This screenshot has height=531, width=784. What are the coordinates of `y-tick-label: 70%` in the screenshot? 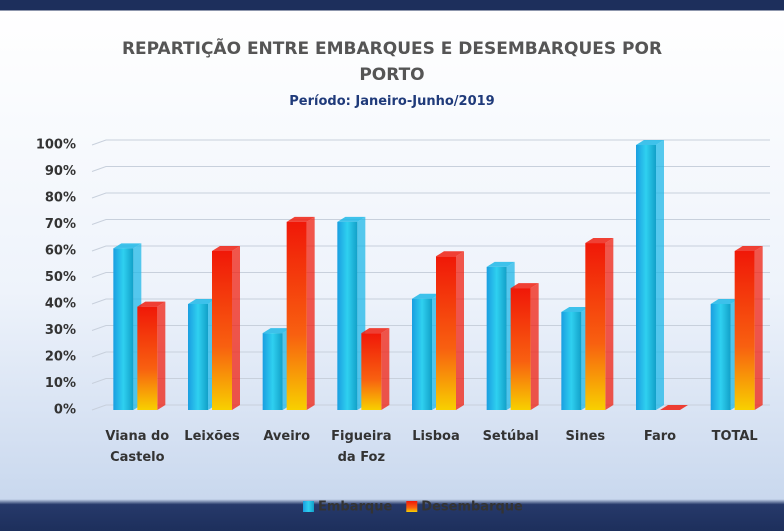 It's located at (60, 224).